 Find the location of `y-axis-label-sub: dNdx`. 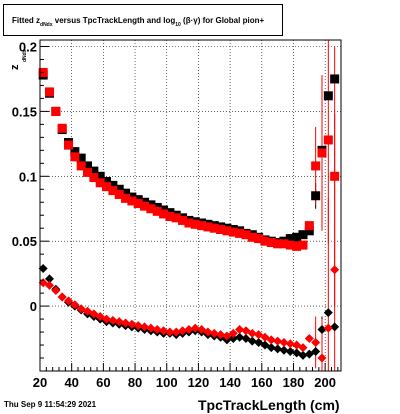

y-axis-label-sub: dNdx is located at coordinates (25, 55).